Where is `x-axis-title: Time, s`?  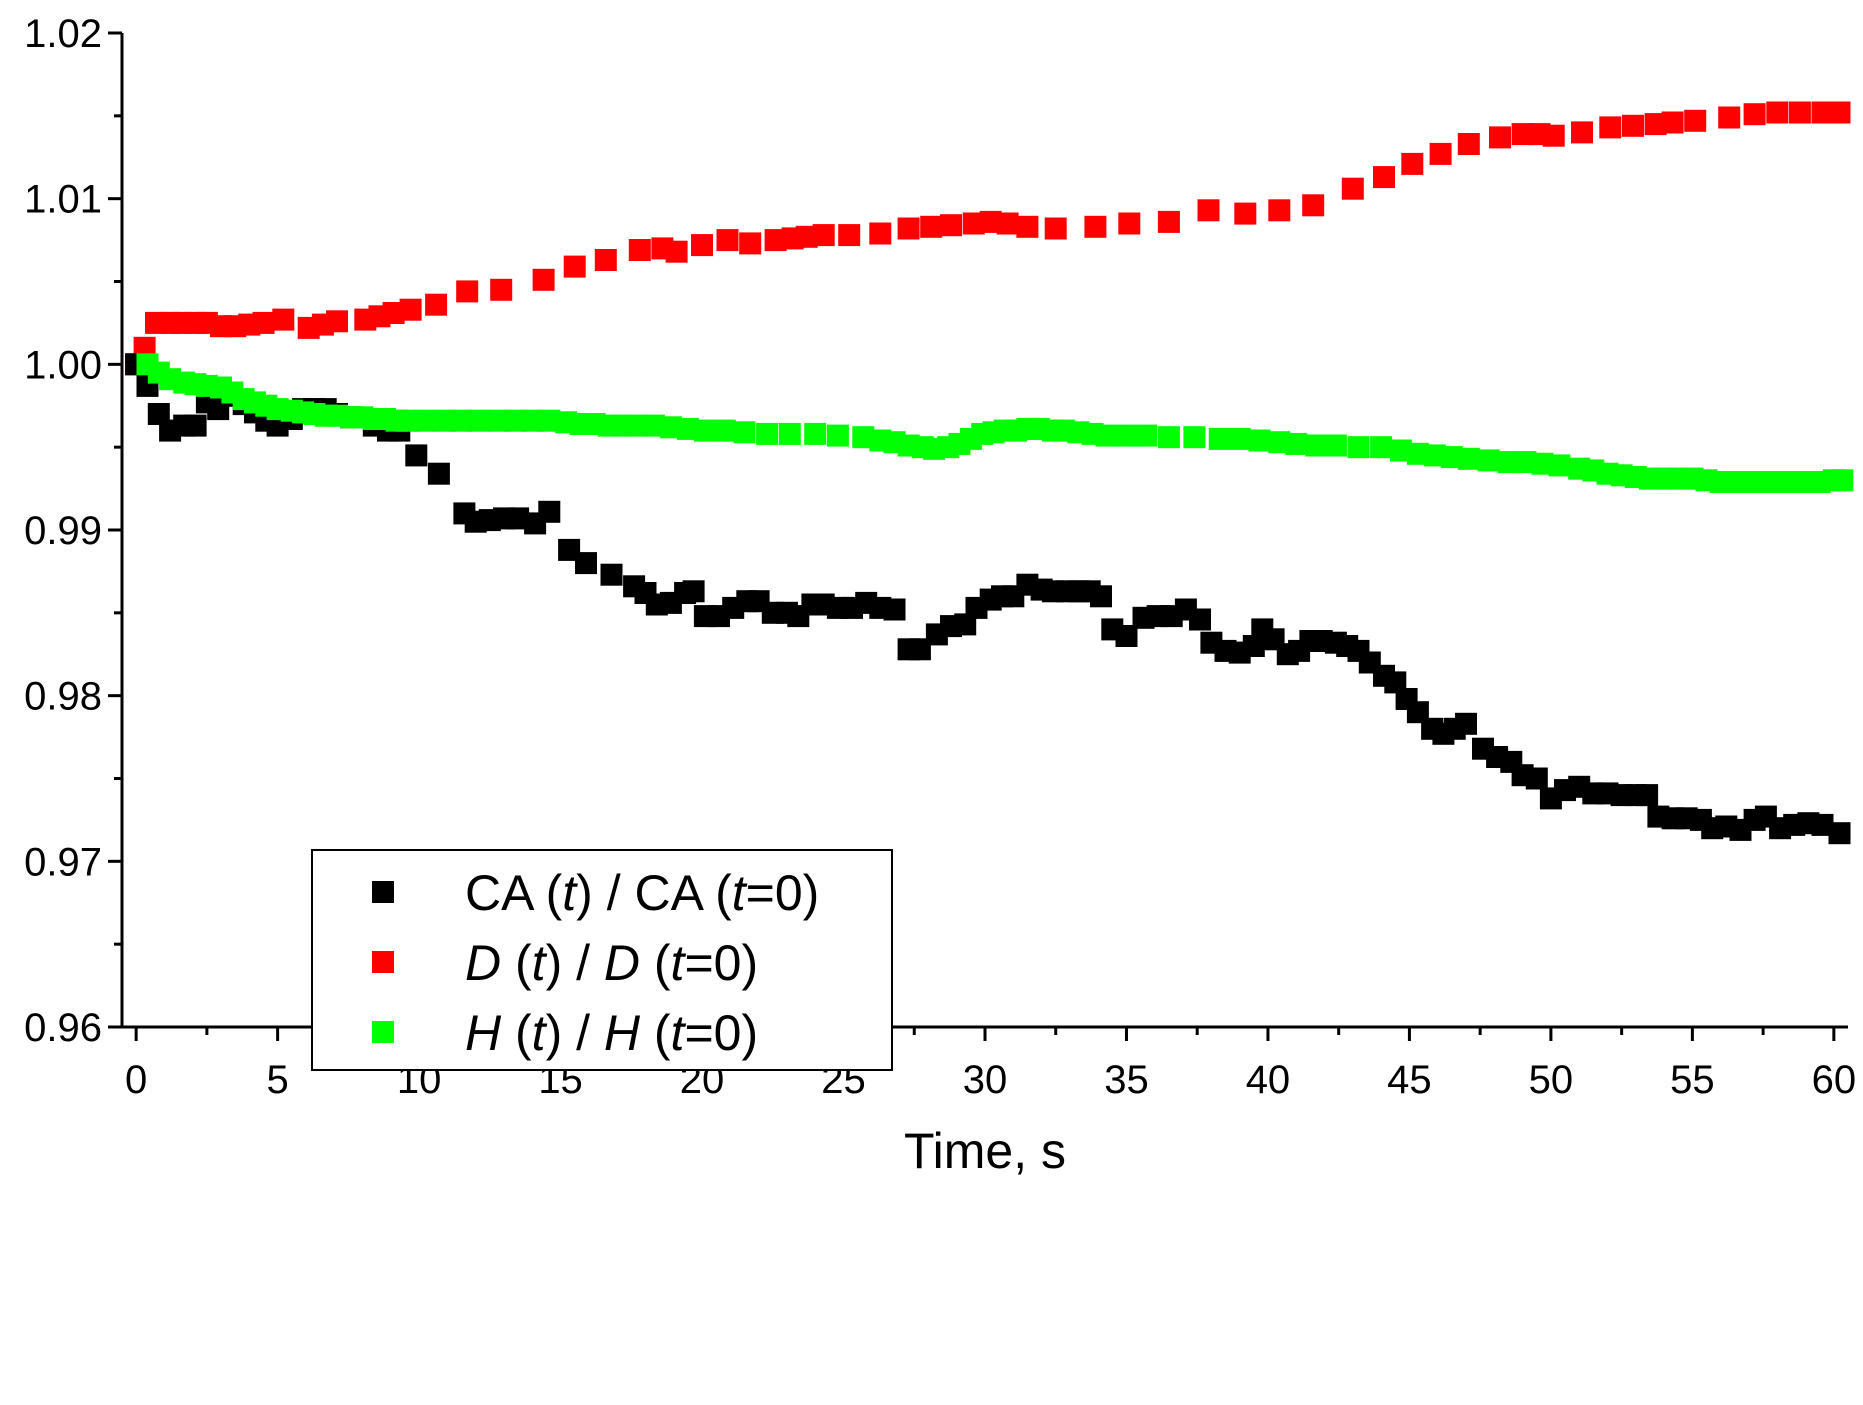 x-axis-title: Time, s is located at coordinates (985, 1151).